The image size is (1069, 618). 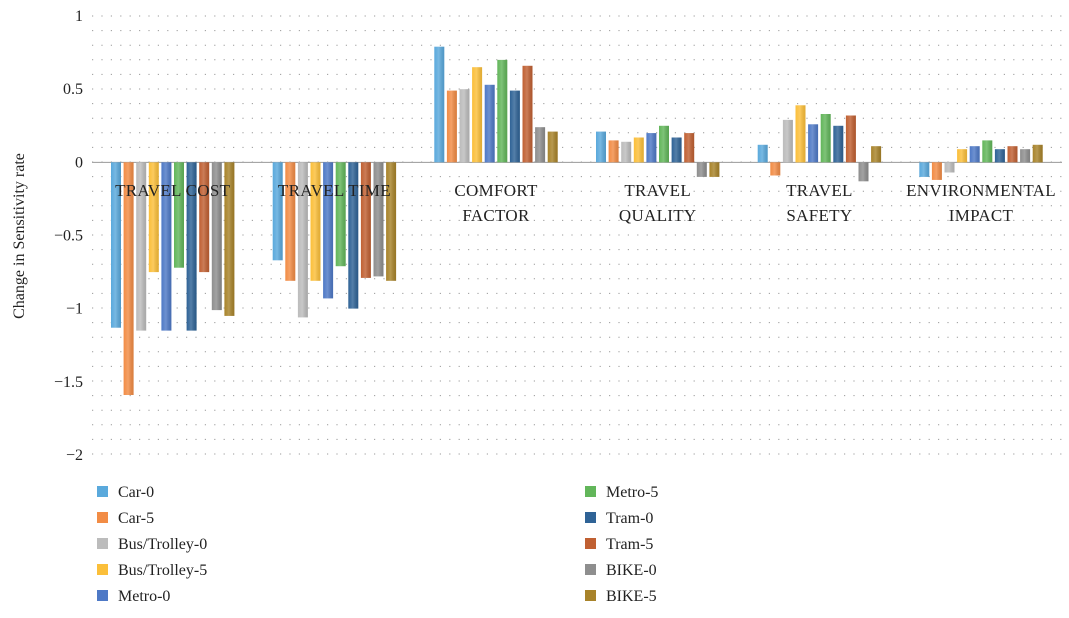 What do you see at coordinates (632, 492) in the screenshot?
I see `legend-label: Metro-5` at bounding box center [632, 492].